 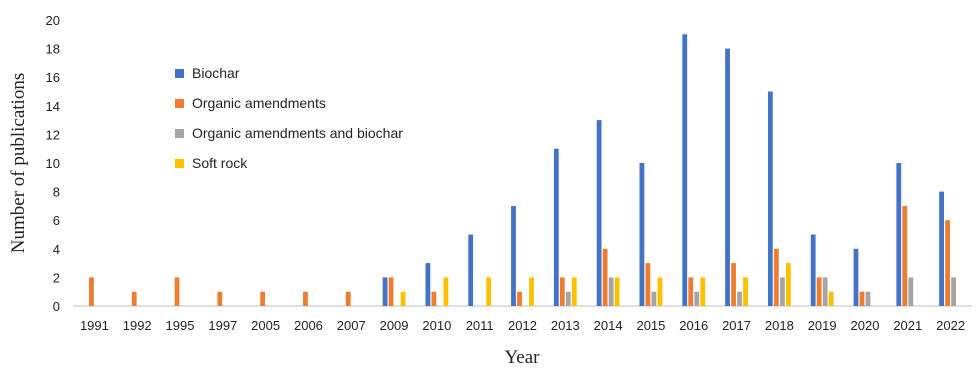 I want to click on bar-soft-rock-2010, so click(x=446, y=291).